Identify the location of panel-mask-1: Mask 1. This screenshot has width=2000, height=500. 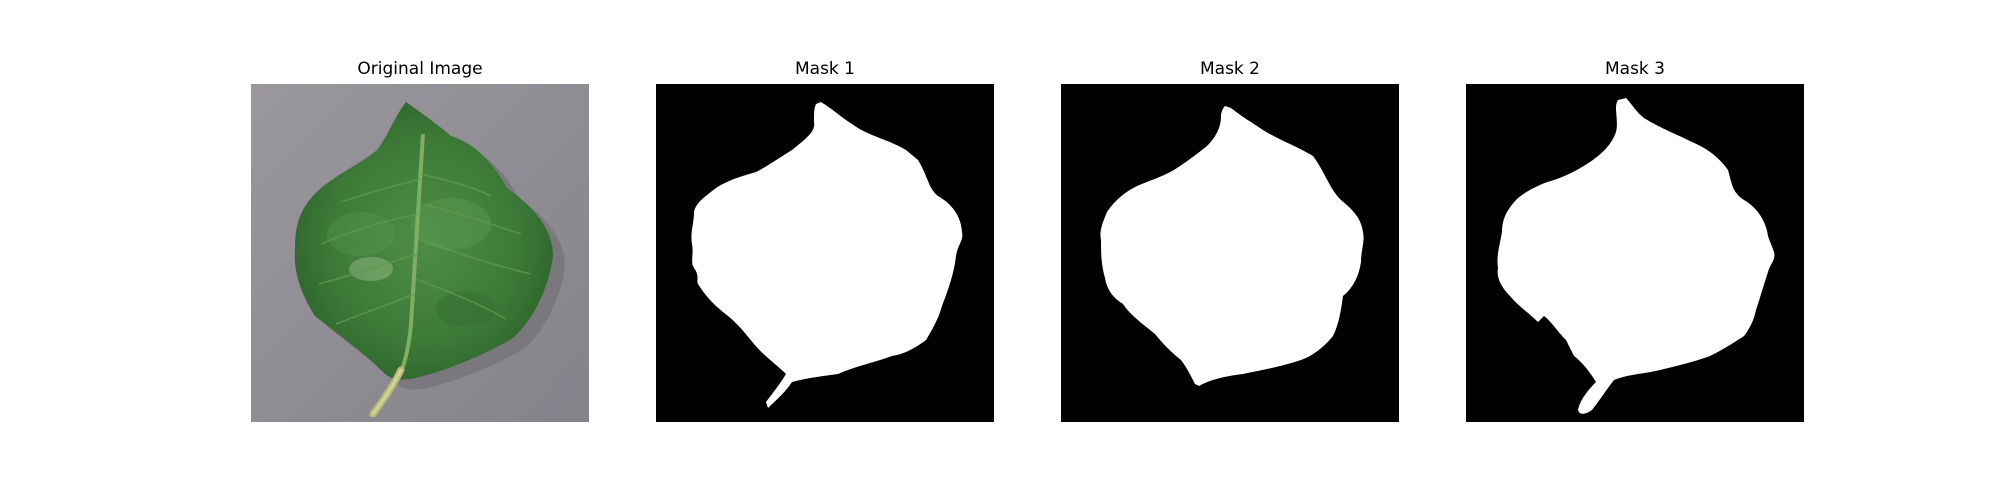
(825, 212).